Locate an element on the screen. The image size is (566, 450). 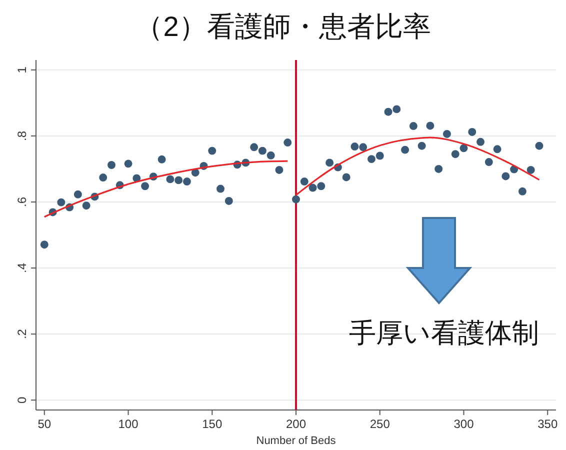
x-tick-label: 100 is located at coordinates (128, 424).